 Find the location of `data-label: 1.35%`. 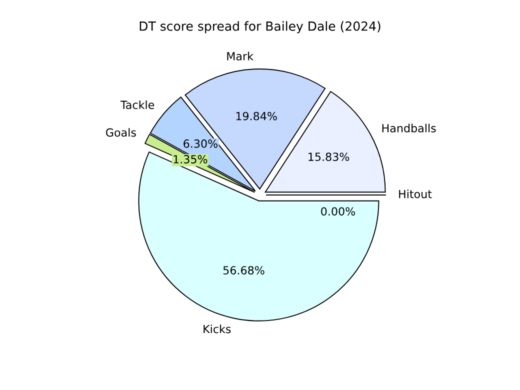

data-label: 1.35% is located at coordinates (191, 159).